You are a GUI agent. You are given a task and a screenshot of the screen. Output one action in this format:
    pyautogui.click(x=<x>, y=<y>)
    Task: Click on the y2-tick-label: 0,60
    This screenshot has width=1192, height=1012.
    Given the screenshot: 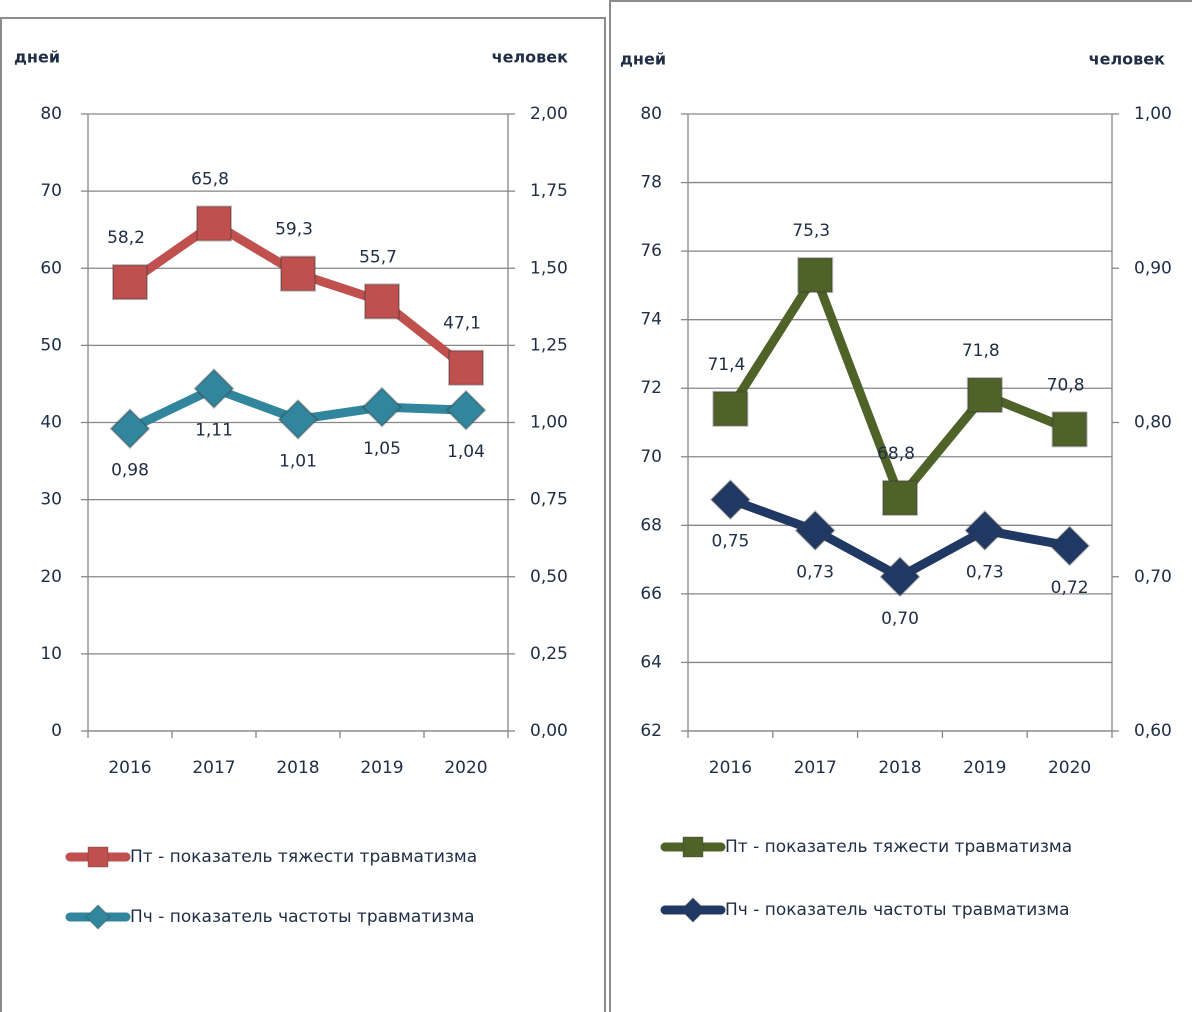 What is the action you would take?
    pyautogui.click(x=1153, y=731)
    